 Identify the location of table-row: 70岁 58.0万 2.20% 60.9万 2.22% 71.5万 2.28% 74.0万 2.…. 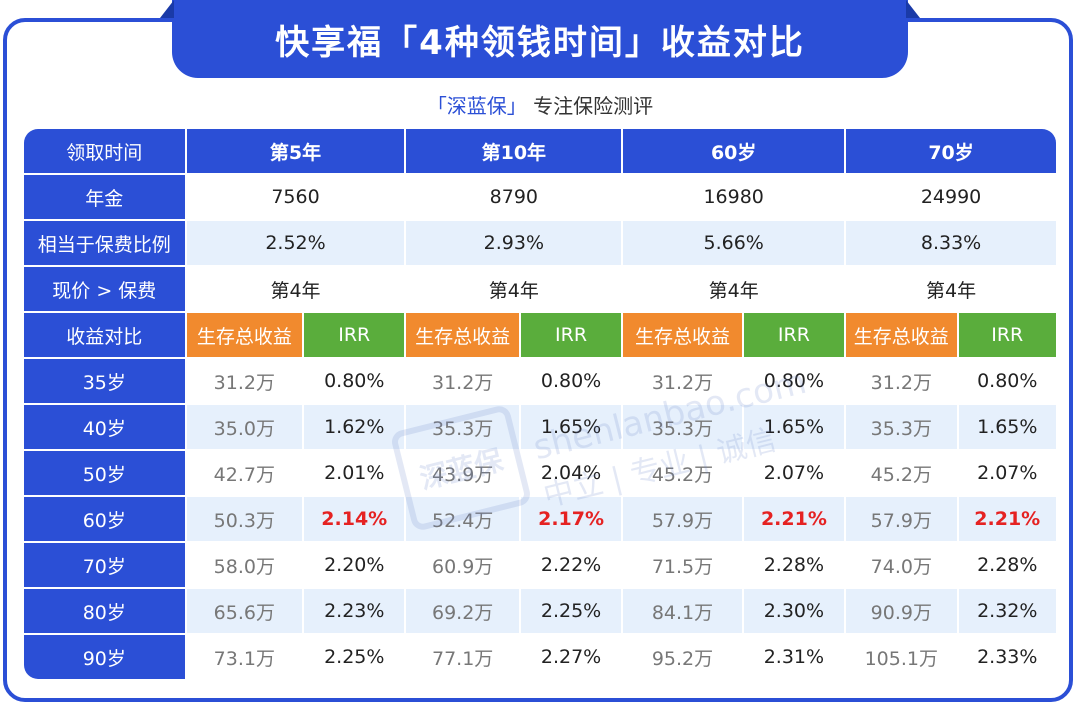
(540, 565).